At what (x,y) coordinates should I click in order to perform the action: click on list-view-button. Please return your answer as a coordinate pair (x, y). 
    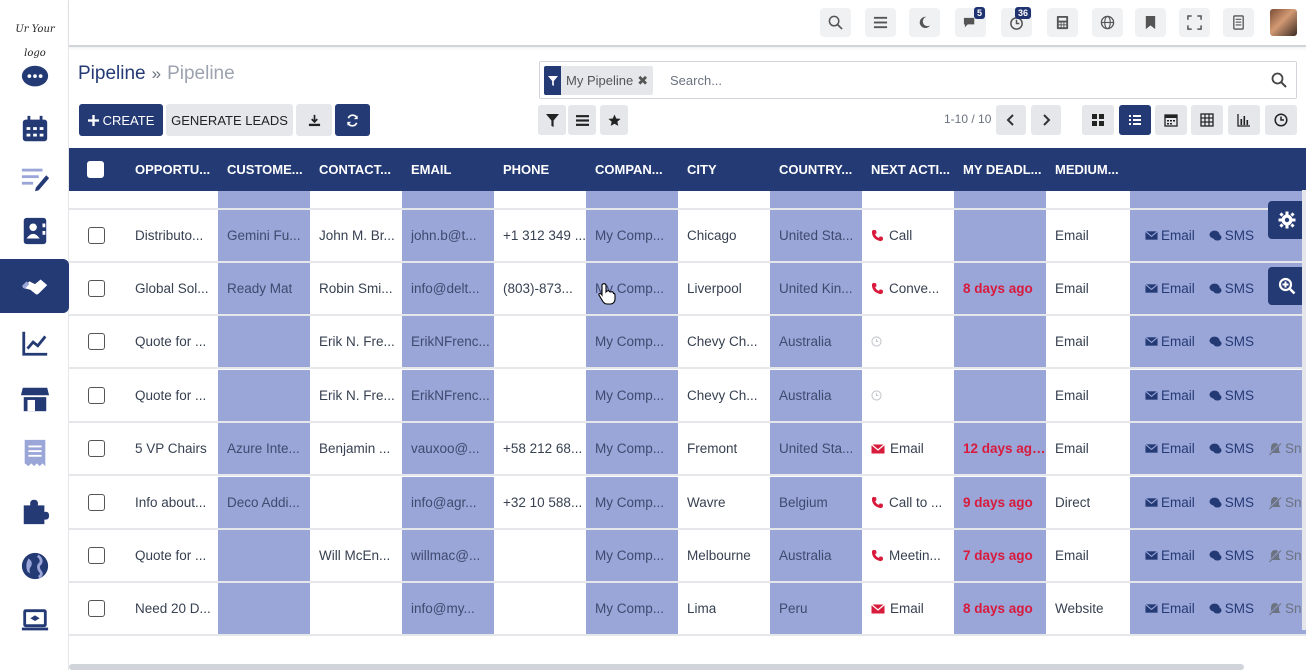
    Looking at the image, I should click on (1135, 120).